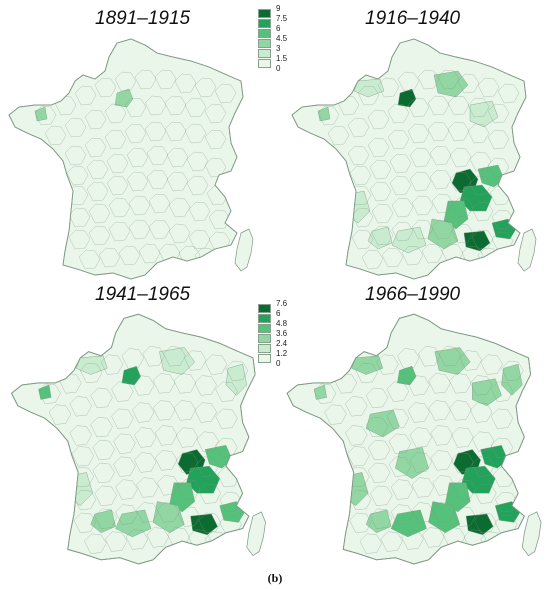  Describe the element at coordinates (275, 578) in the screenshot. I see `figure-caption: (b)` at that location.